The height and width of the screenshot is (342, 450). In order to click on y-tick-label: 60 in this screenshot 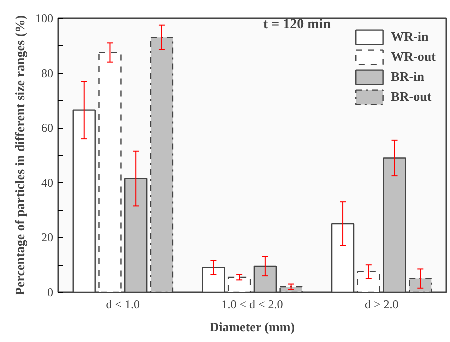, I will do `click(48, 128)`.